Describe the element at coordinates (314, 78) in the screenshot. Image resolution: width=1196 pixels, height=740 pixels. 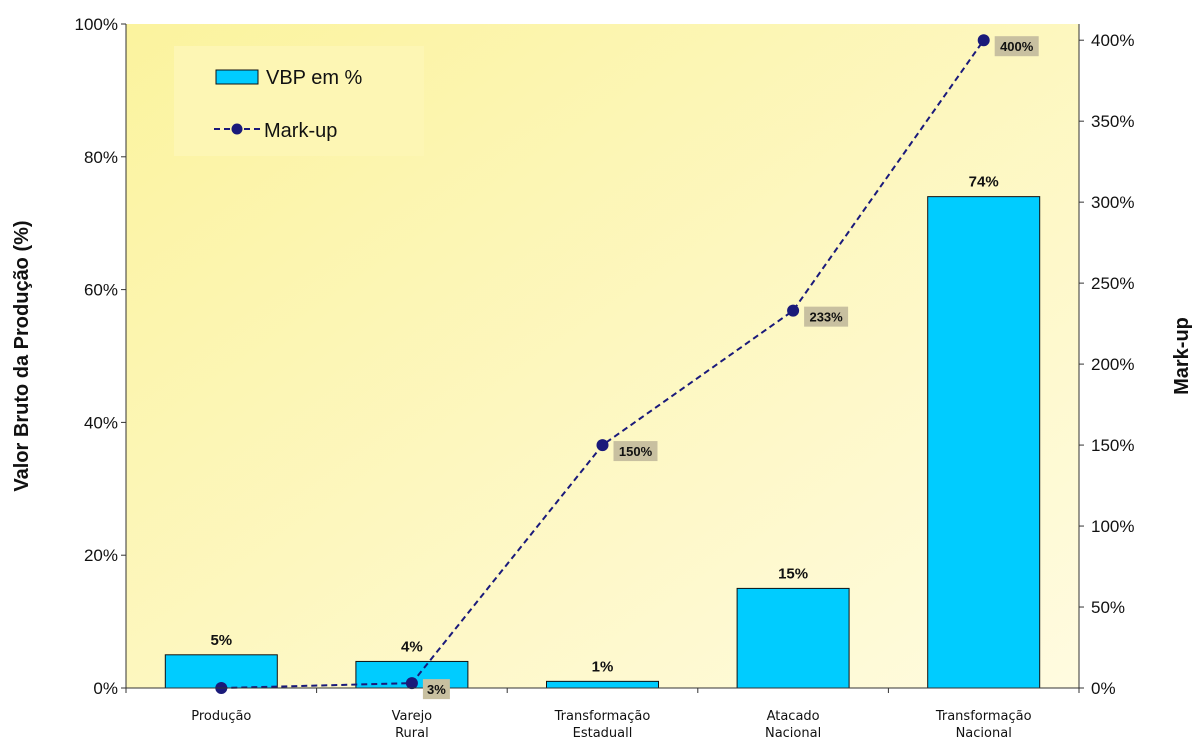
I see `legend-bar-label: VBP em %` at that location.